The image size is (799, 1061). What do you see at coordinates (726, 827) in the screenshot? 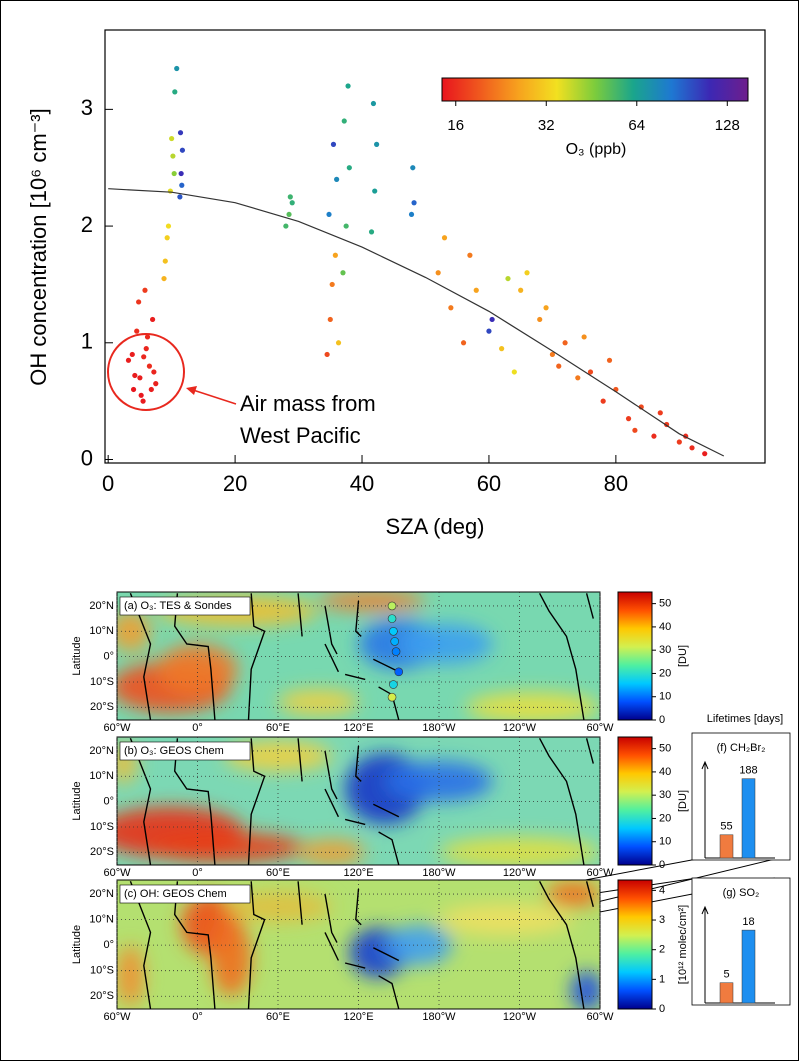
I see `value-label: 55` at bounding box center [726, 827].